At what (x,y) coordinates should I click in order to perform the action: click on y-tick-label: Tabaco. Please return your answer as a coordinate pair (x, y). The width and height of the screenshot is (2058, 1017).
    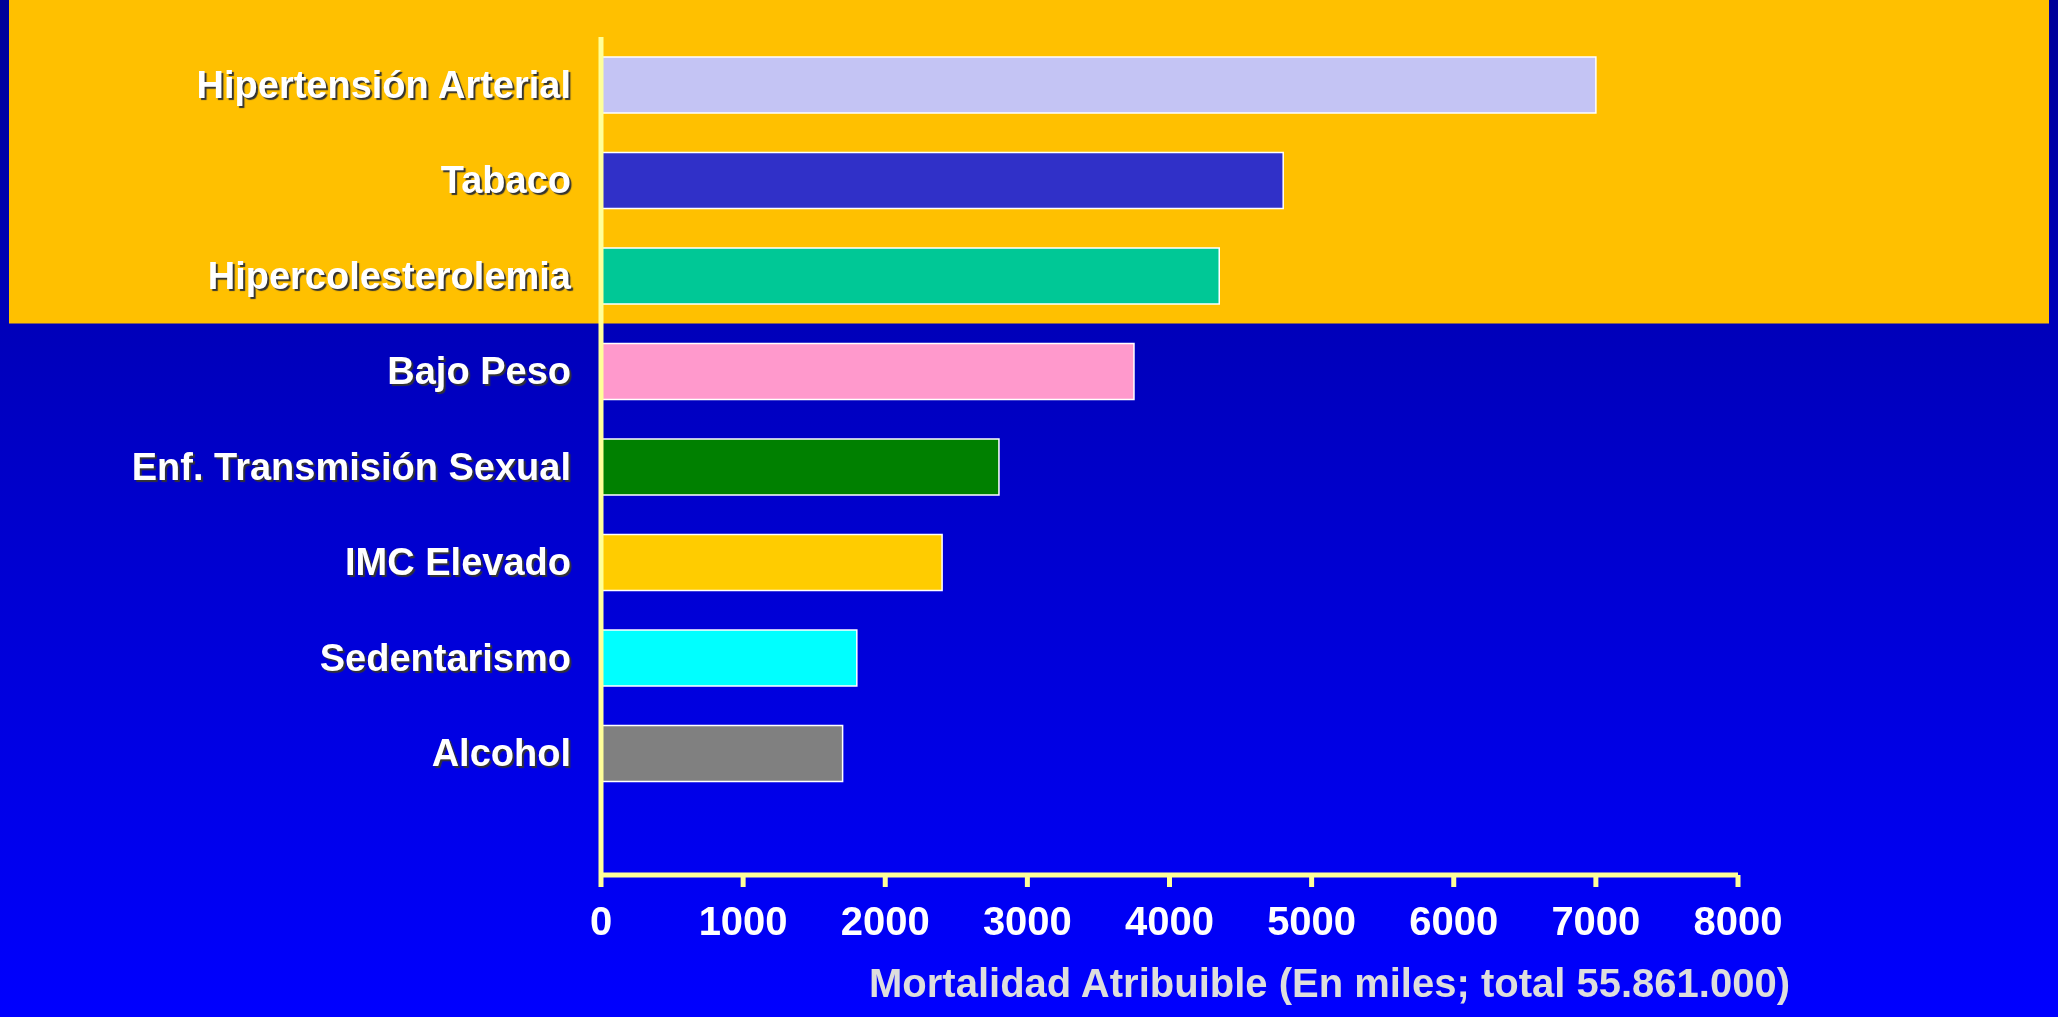
    Looking at the image, I should click on (505, 180).